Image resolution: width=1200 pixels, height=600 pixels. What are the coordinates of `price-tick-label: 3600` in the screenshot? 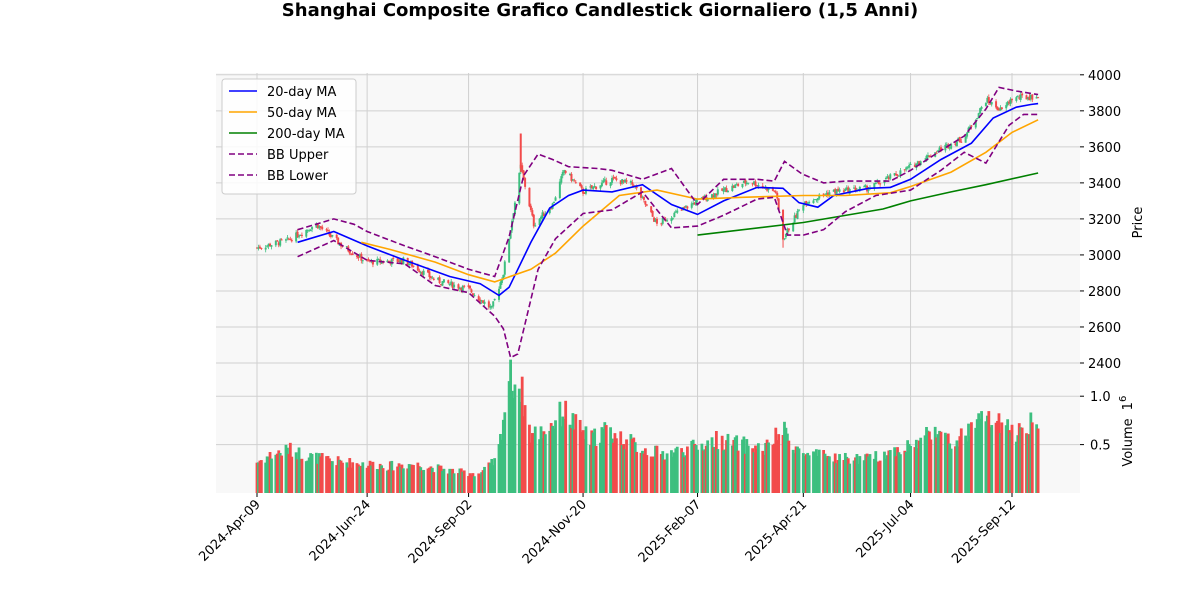 It's located at (1104, 148).